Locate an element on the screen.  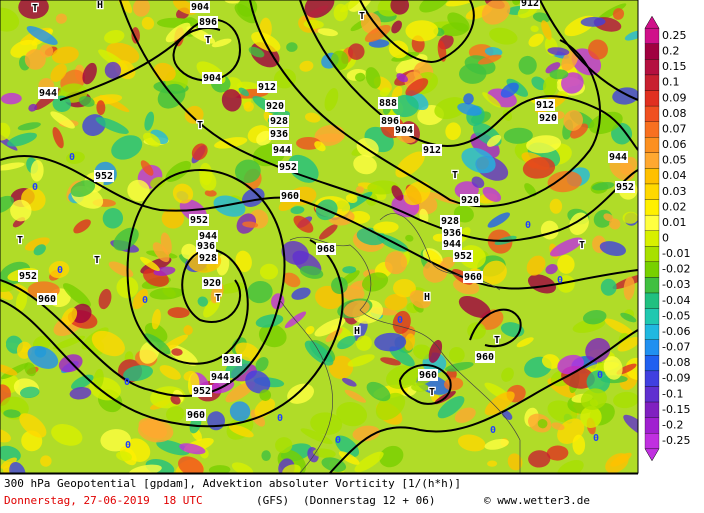
contour-label: 928 is located at coordinates (450, 221).